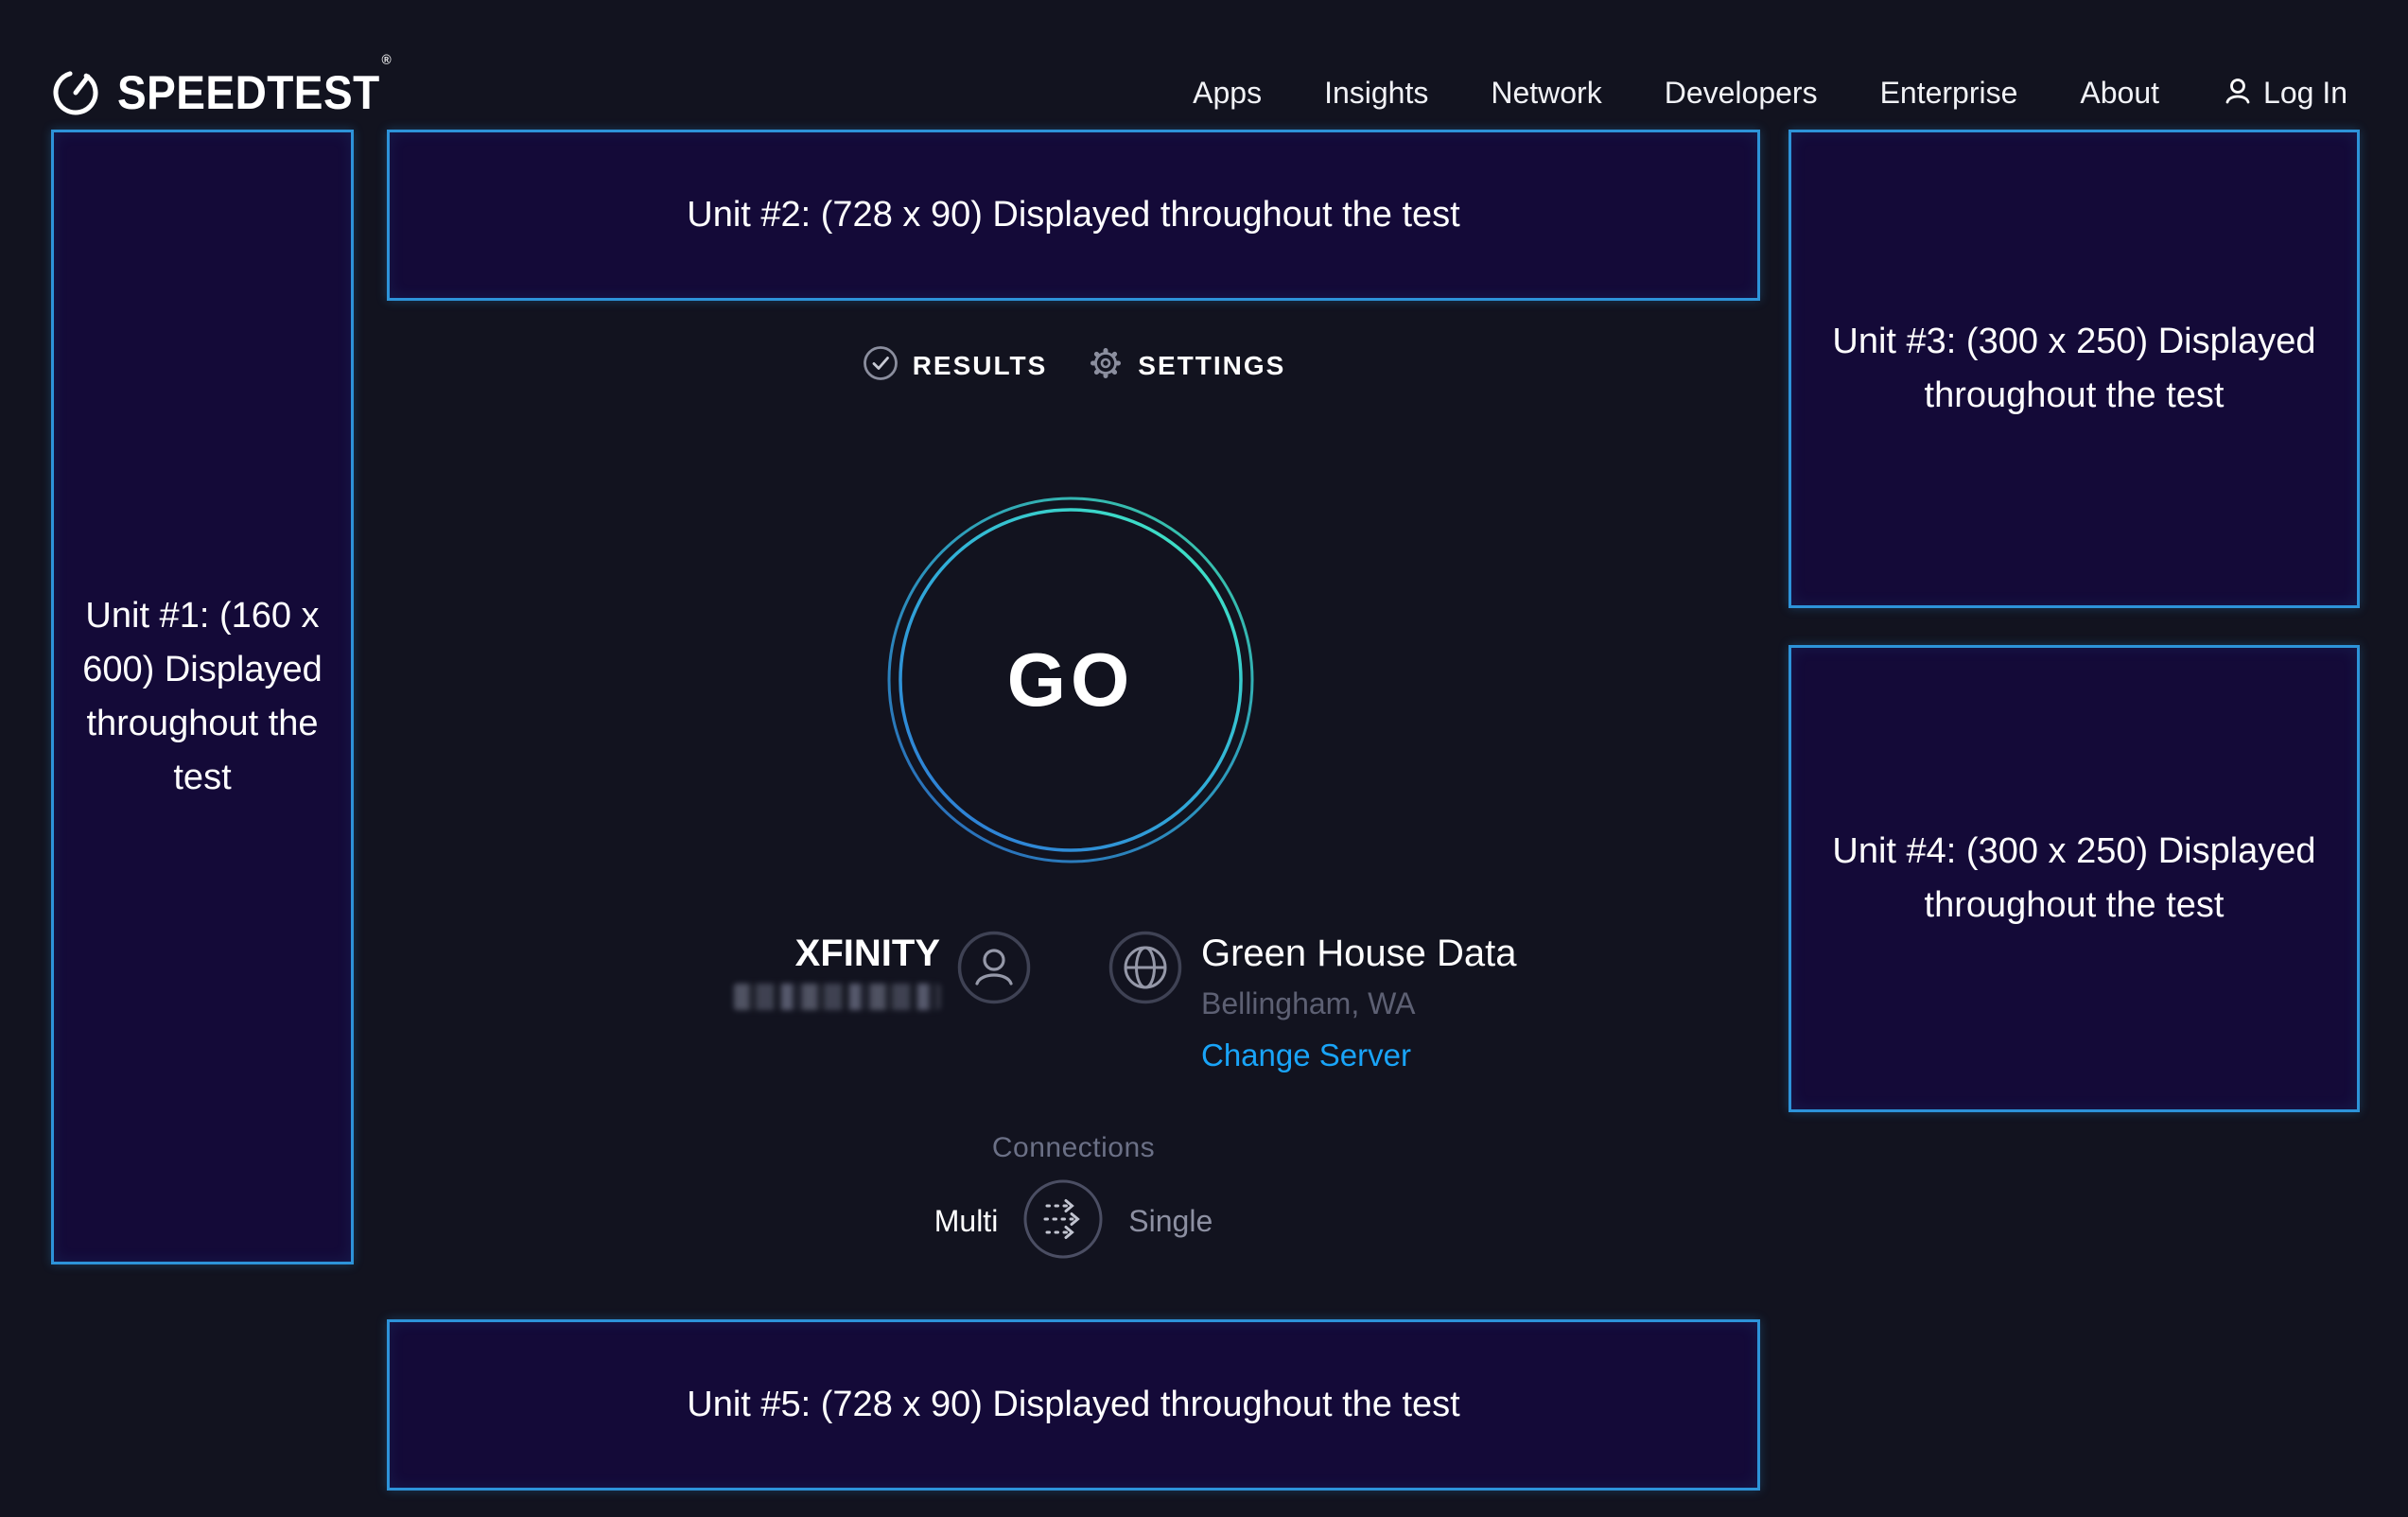 The image size is (2408, 1517). What do you see at coordinates (1106, 365) in the screenshot?
I see `gear-icon` at bounding box center [1106, 365].